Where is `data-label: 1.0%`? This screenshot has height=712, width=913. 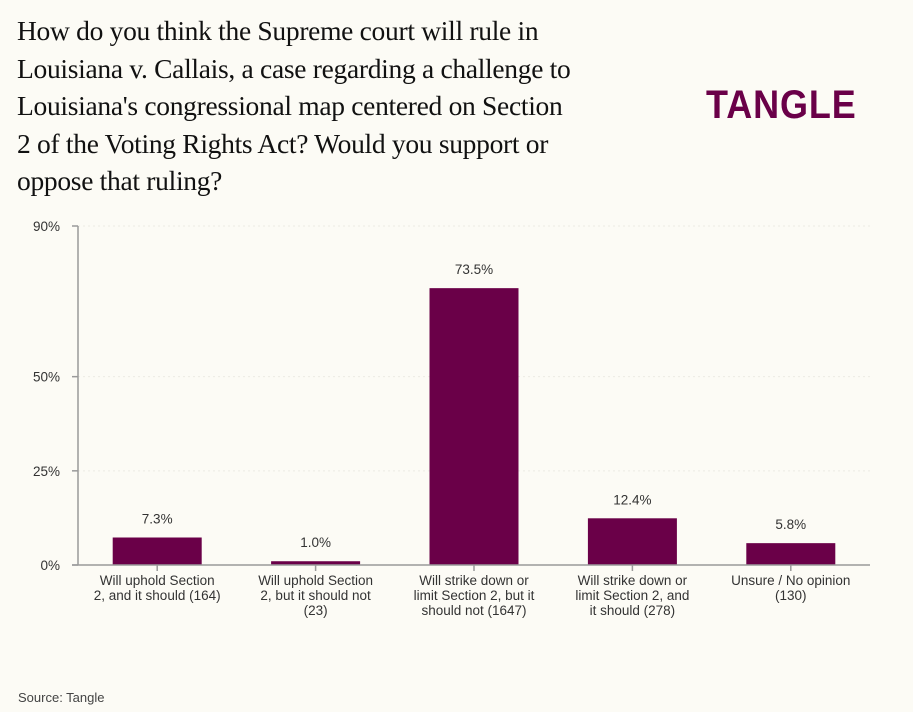
data-label: 1.0% is located at coordinates (315, 542).